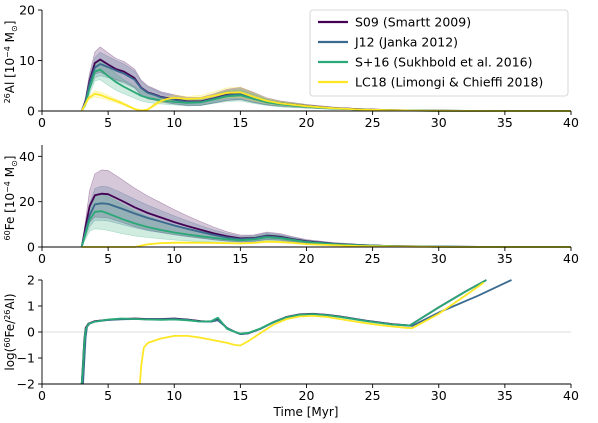 The image size is (598, 423). I want to click on ratio-y-tick-label: 0, so click(31, 332).